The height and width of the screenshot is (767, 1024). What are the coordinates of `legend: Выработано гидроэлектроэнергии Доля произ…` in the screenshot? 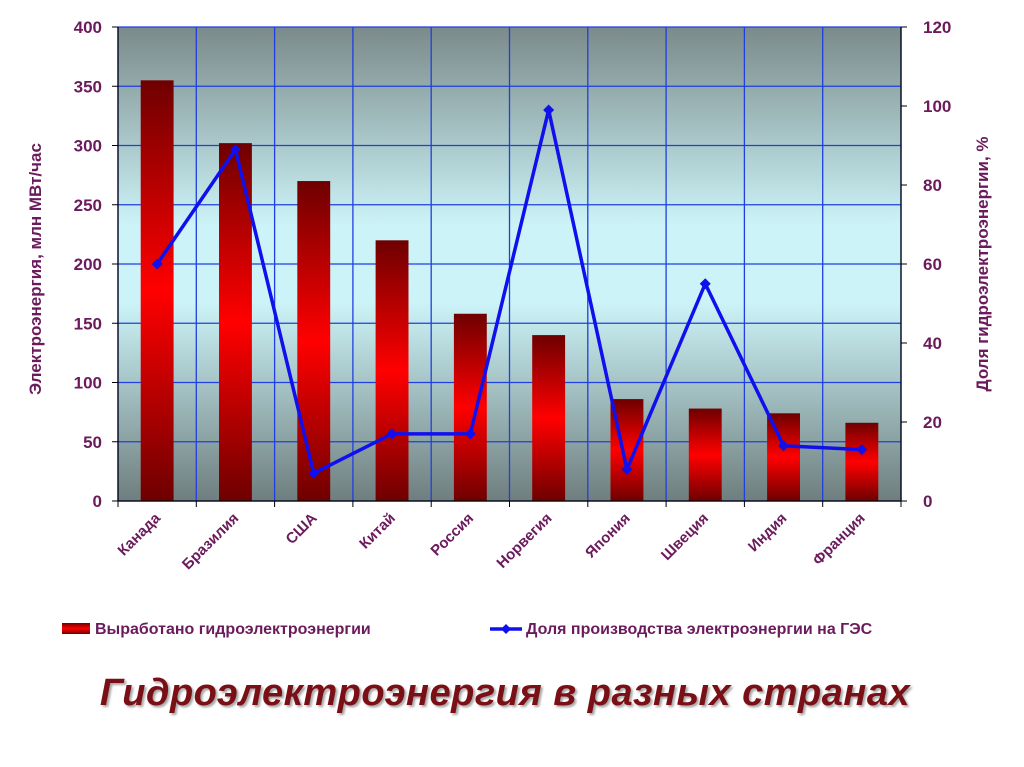 It's located at (467, 629).